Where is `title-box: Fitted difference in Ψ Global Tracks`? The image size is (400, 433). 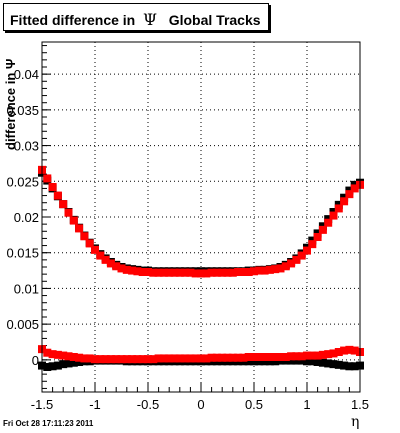
title-box: Fitted difference in Ψ Global Tracks is located at coordinates (136, 17).